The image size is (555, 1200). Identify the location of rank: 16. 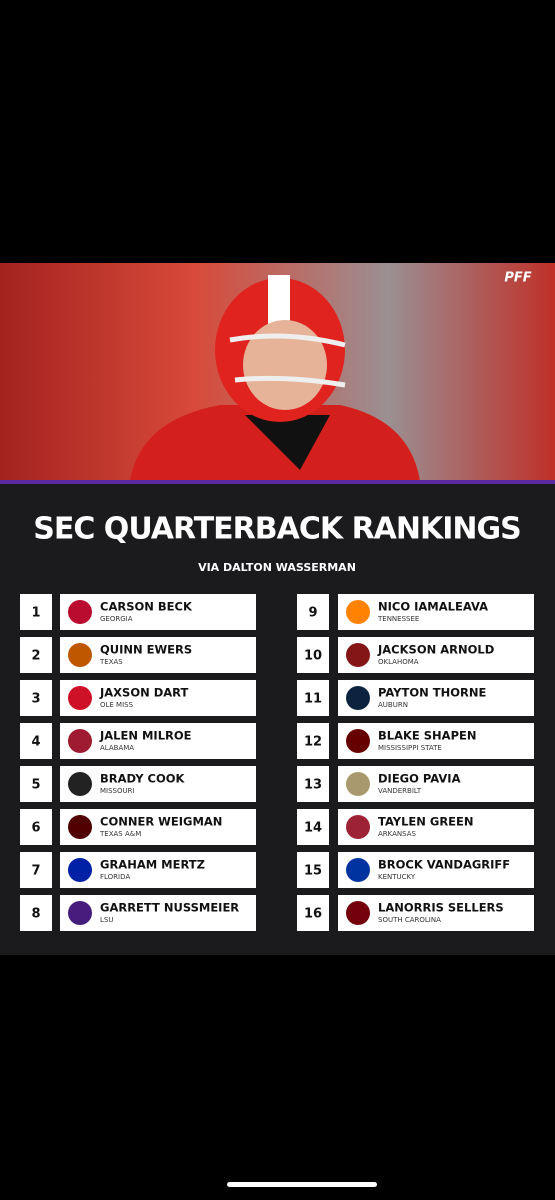
(313, 914).